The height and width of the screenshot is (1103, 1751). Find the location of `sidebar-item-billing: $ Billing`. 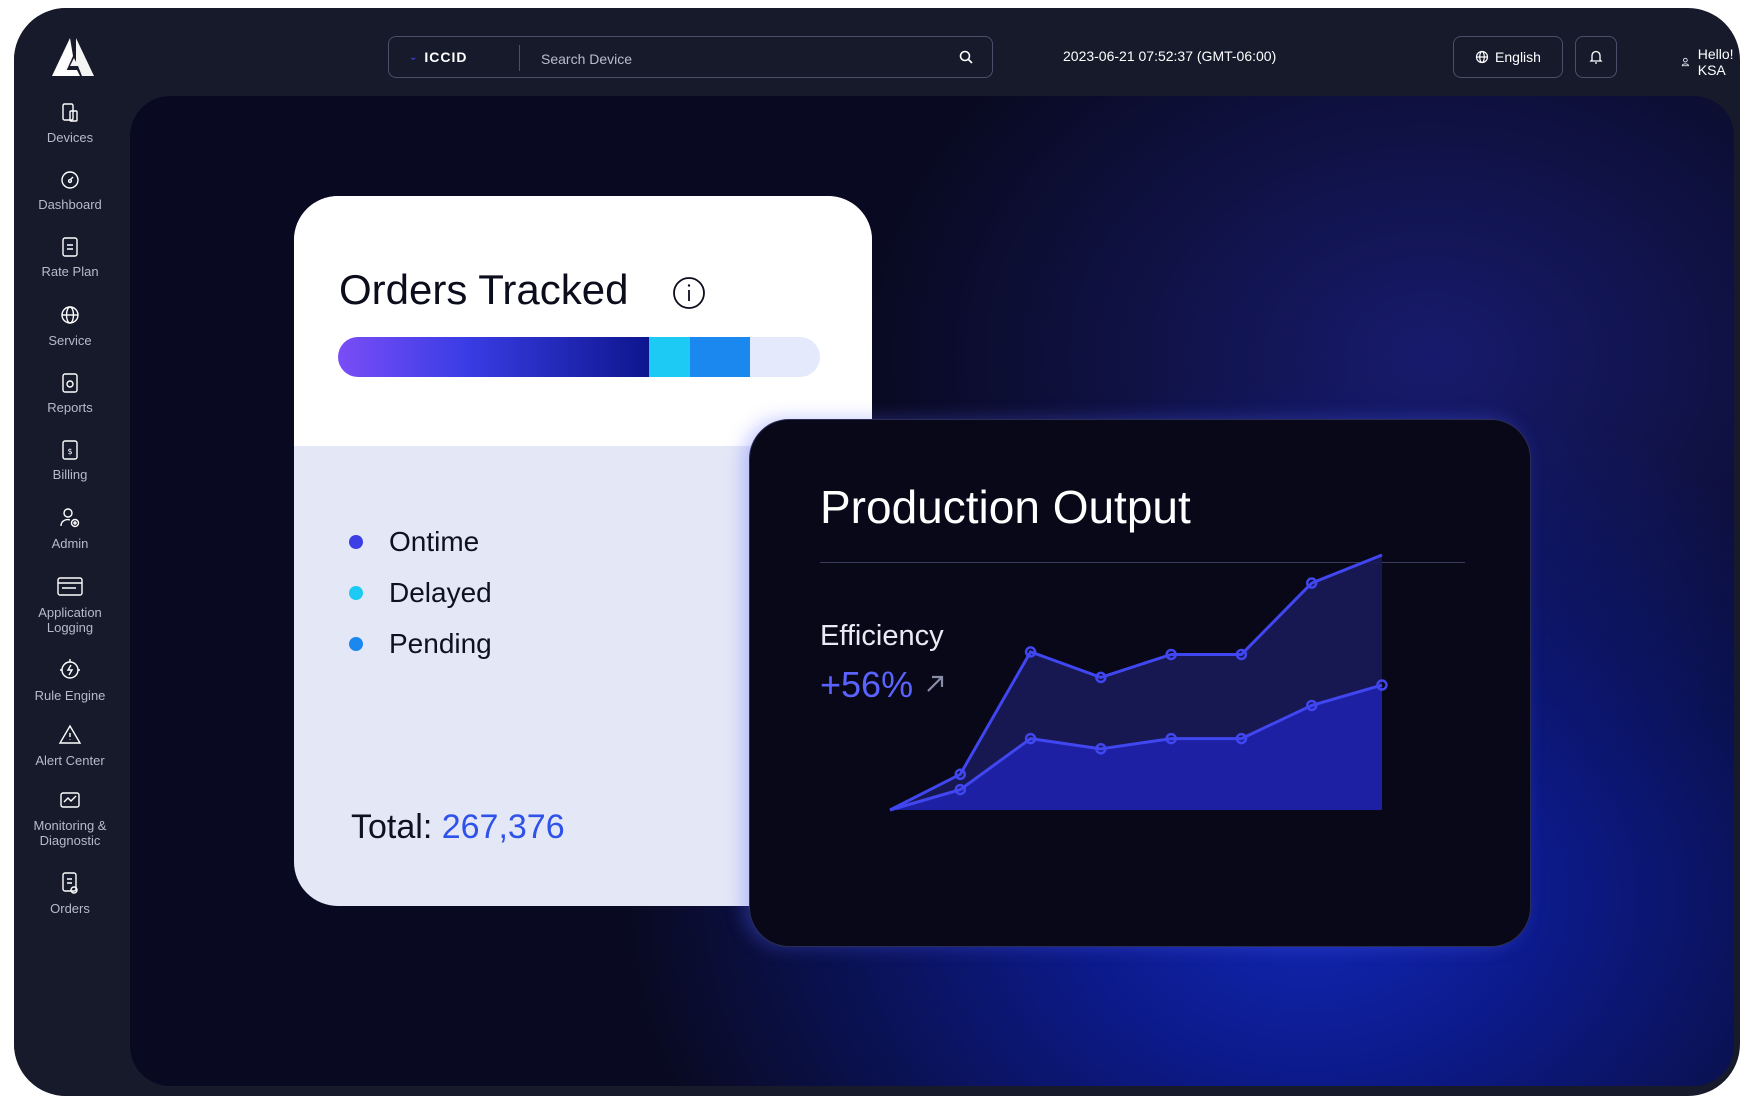

sidebar-item-billing: $ Billing is located at coordinates (70, 460).